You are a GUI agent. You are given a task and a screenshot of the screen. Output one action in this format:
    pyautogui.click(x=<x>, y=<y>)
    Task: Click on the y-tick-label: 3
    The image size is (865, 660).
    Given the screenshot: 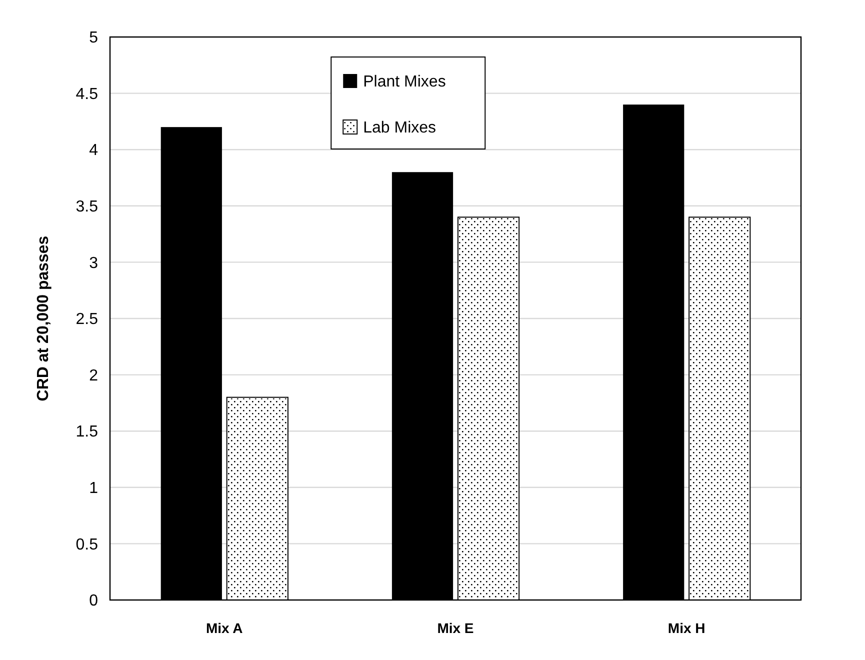 What is the action you would take?
    pyautogui.click(x=93, y=263)
    